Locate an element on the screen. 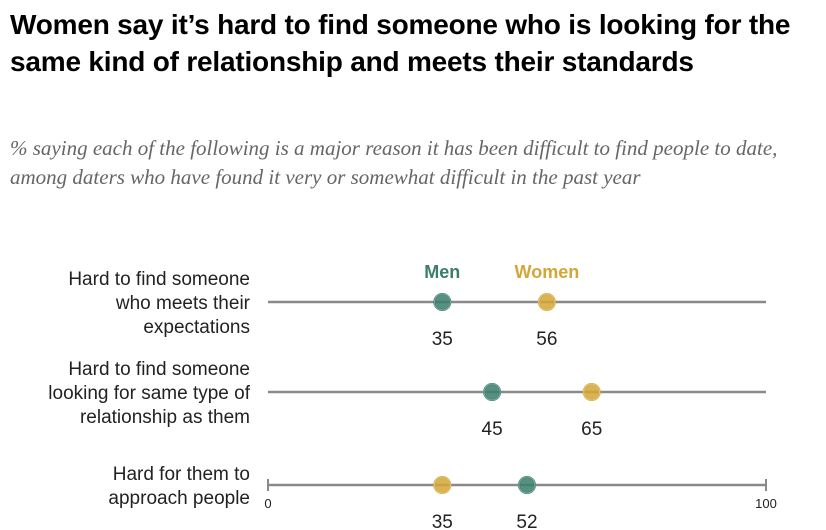  row-label: expectations is located at coordinates (196, 327).